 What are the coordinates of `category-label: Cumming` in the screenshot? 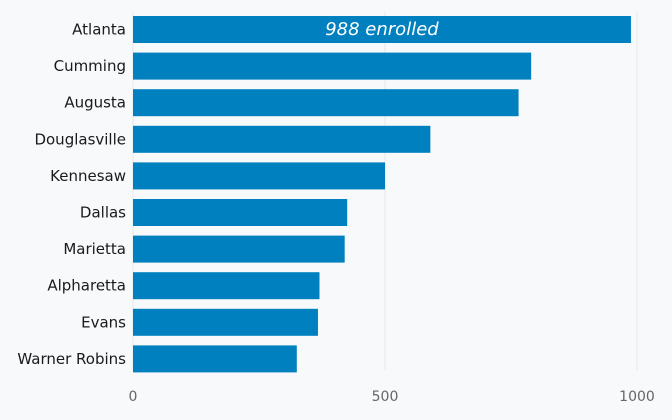 It's located at (90, 66).